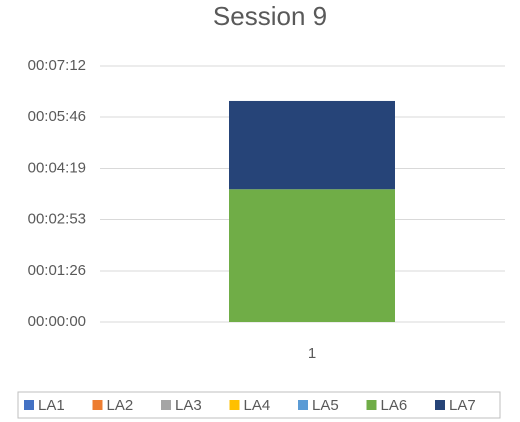 The image size is (520, 422). I want to click on legend-box, so click(259, 405).